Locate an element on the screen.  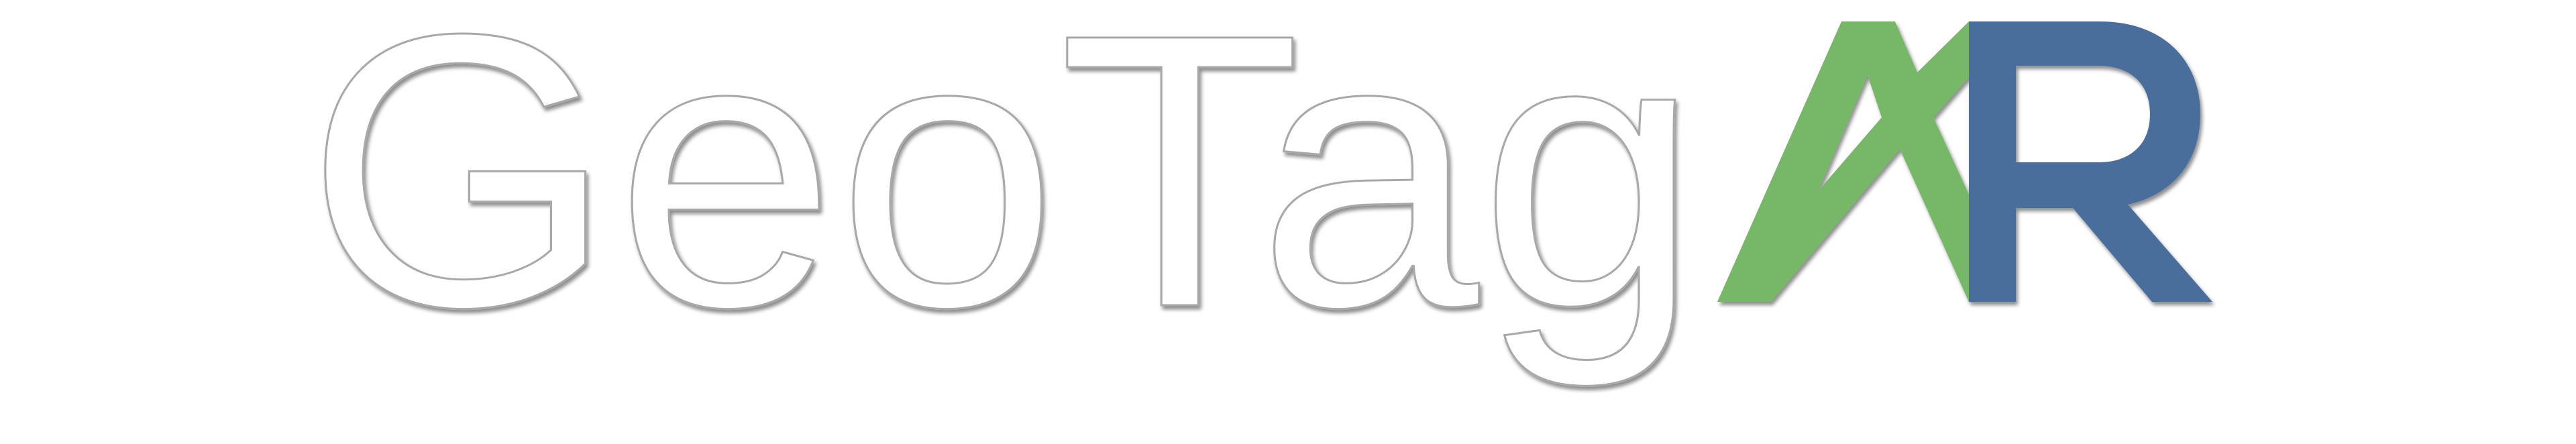
letter-a-shape is located at coordinates (1843, 161).